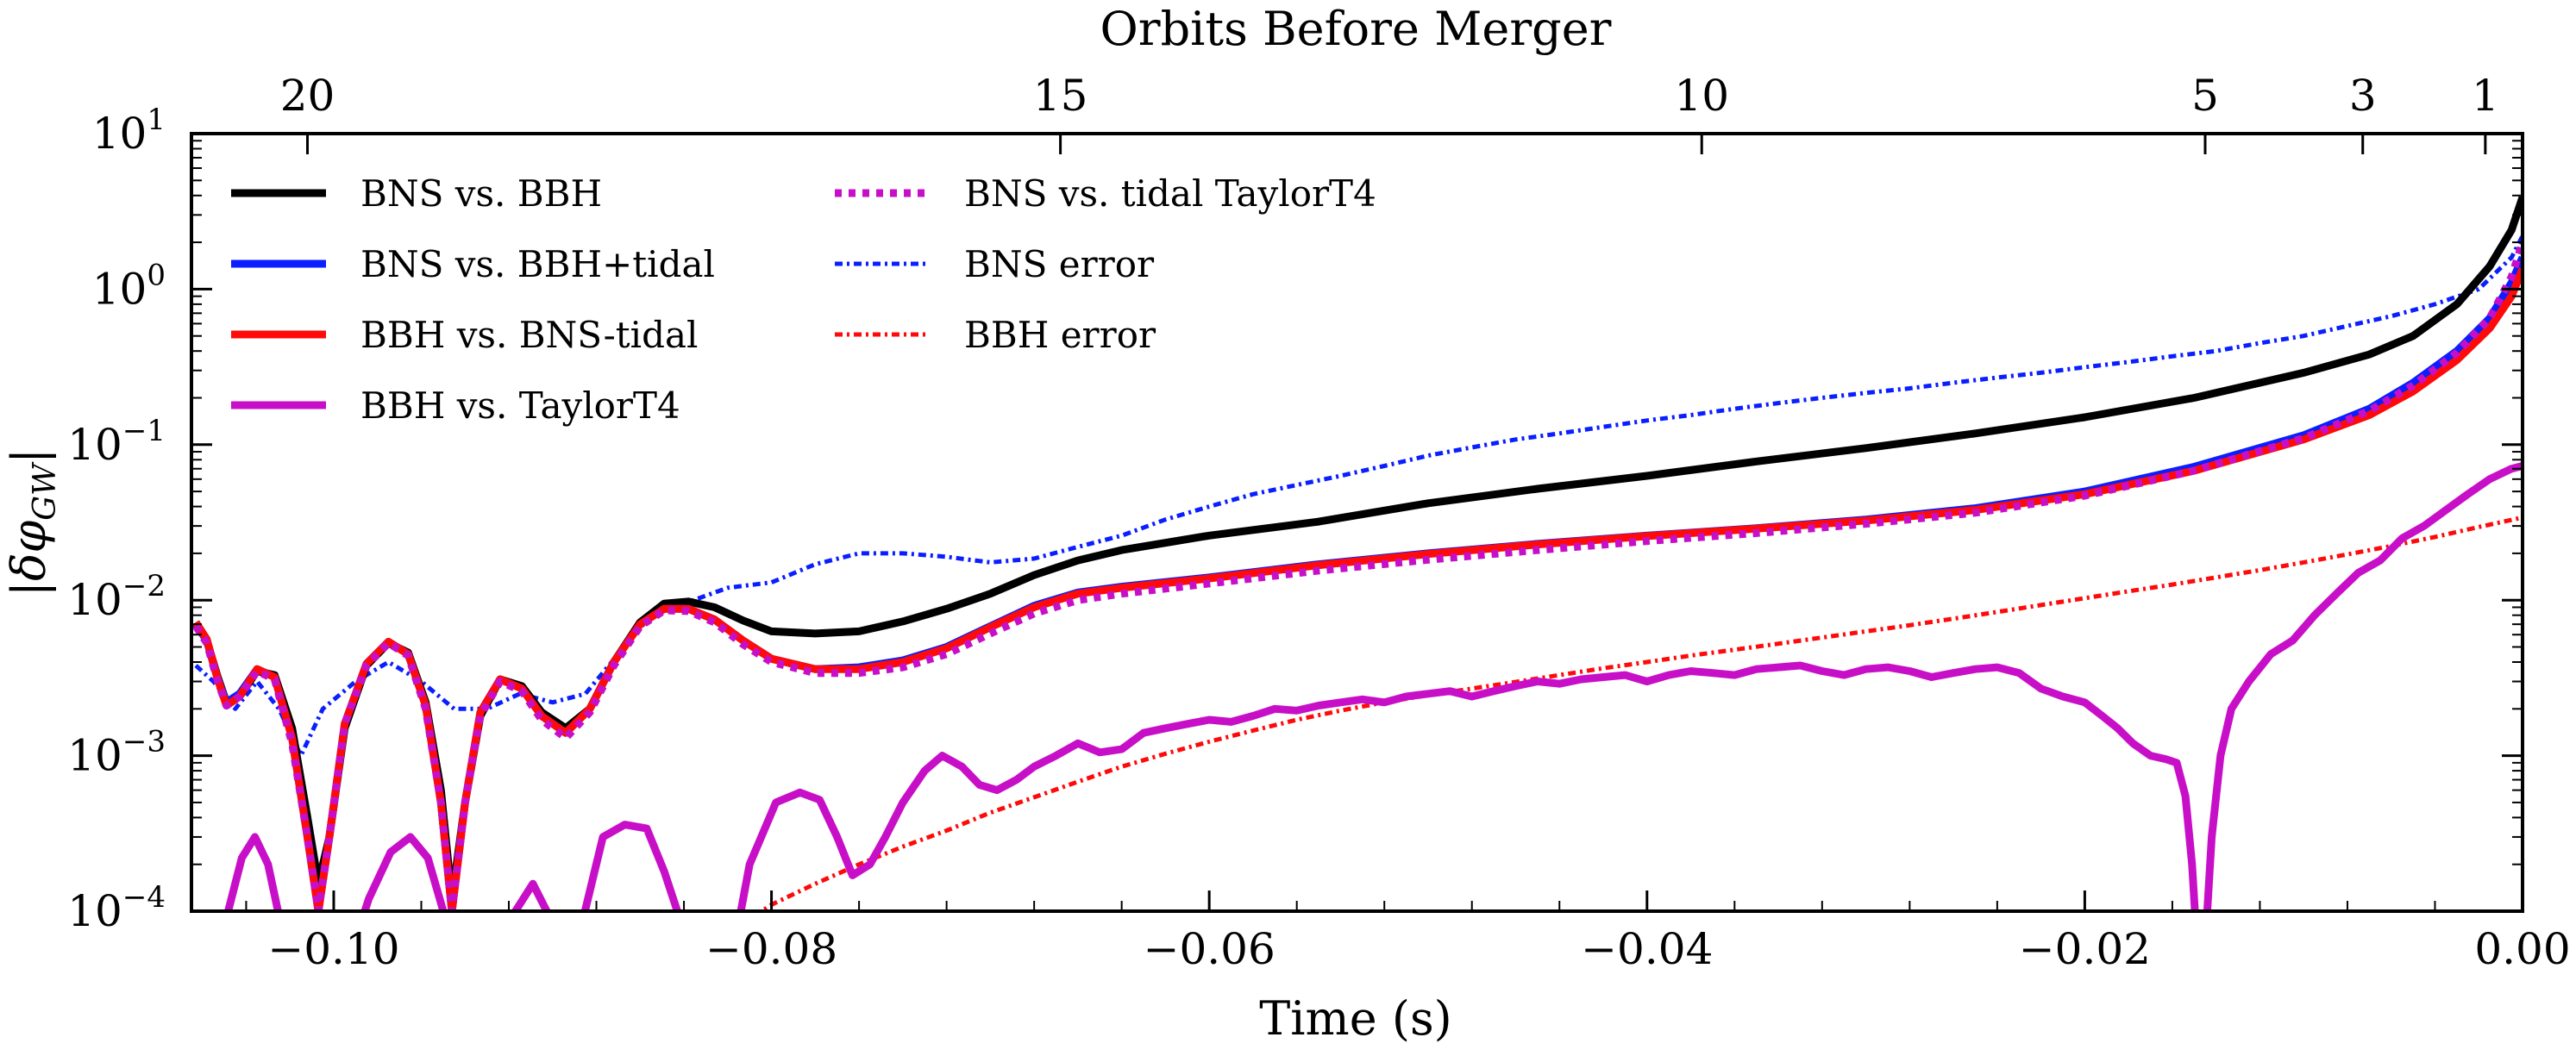  What do you see at coordinates (537, 264) in the screenshot?
I see `legend-label-1: BNS vs. BBH+tidal` at bounding box center [537, 264].